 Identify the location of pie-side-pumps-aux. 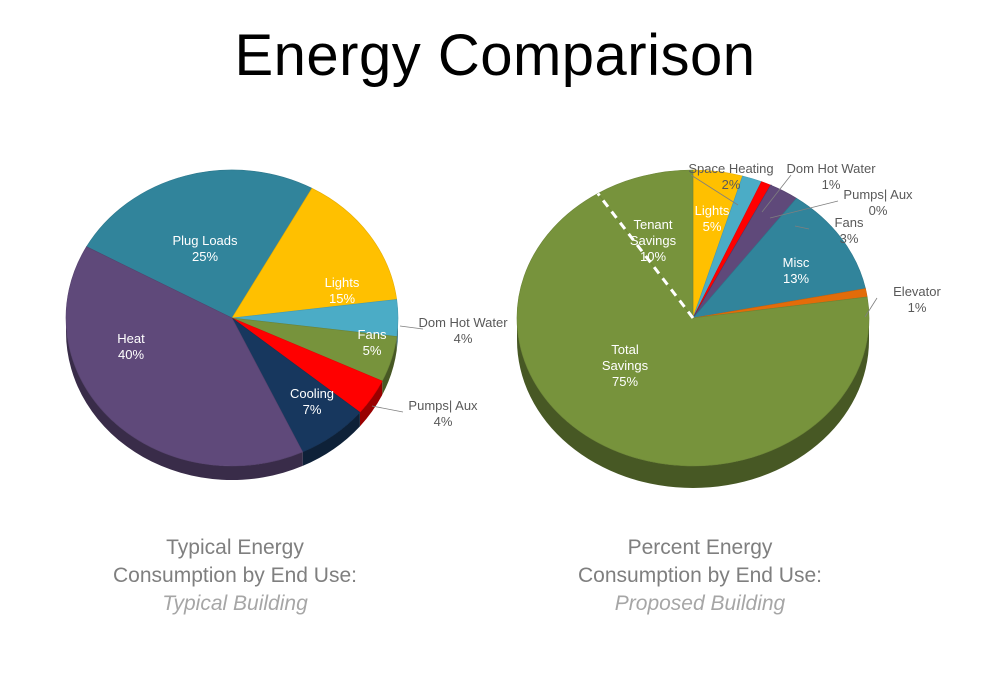
(371, 404).